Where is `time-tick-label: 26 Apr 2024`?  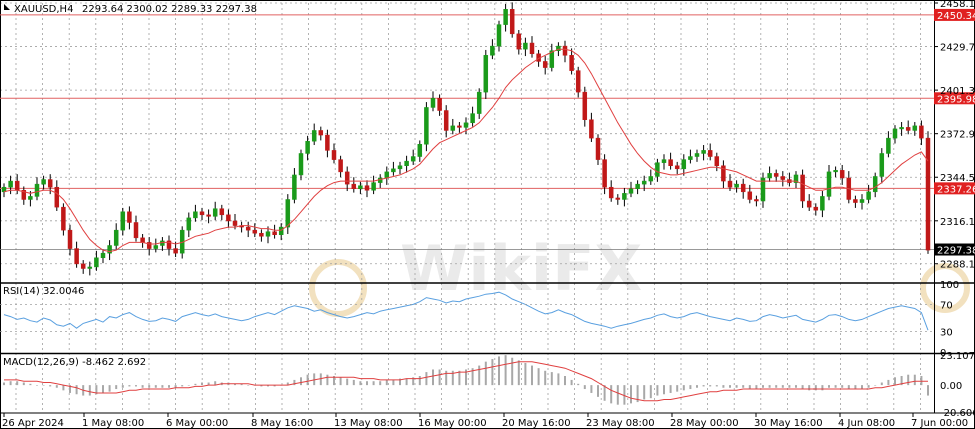 time-tick-label: 26 Apr 2024 is located at coordinates (33, 423).